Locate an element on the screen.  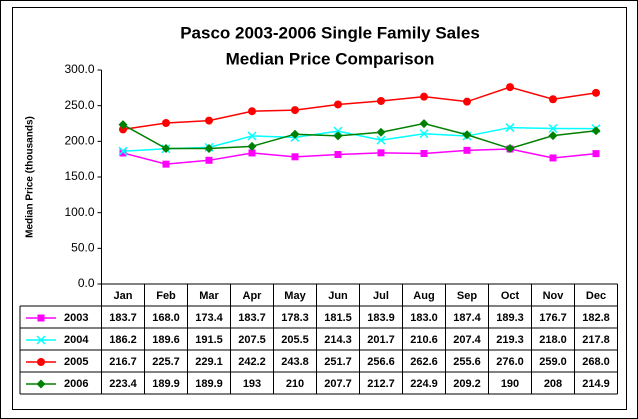
table-value: 223.4 is located at coordinates (123, 384).